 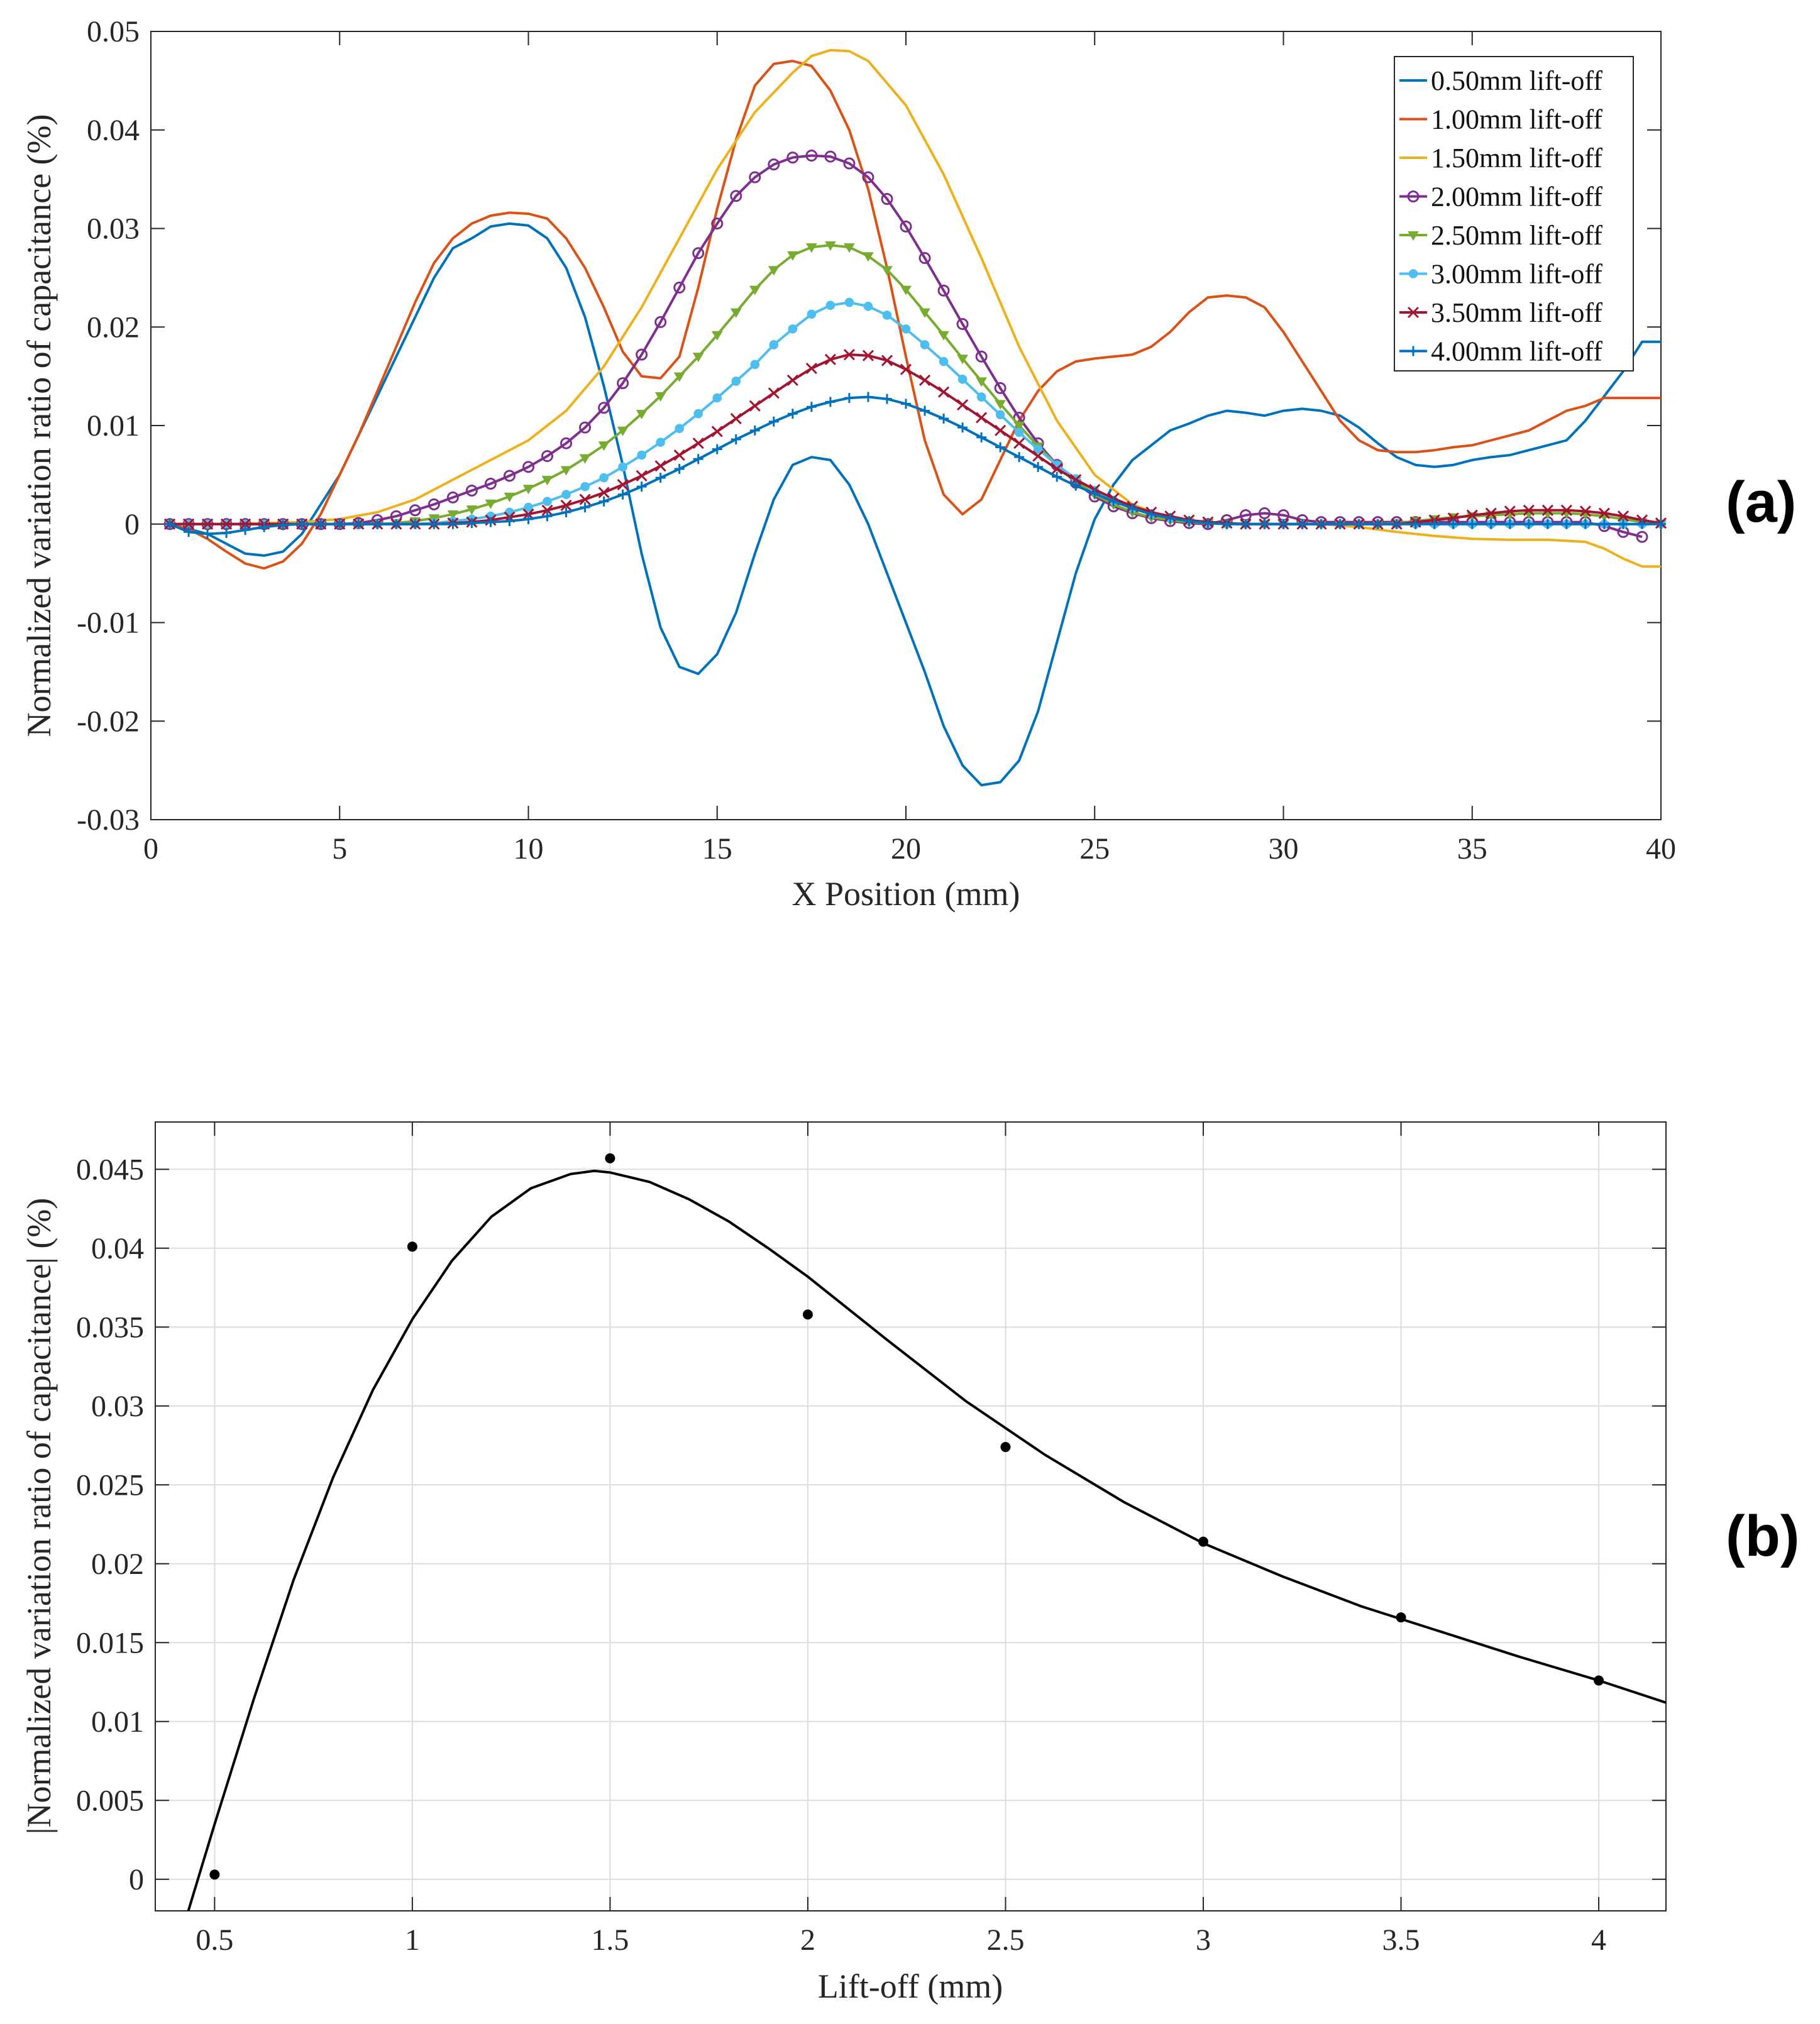 I want to click on legend-label: 3.50mm lift-off, so click(x=1516, y=312).